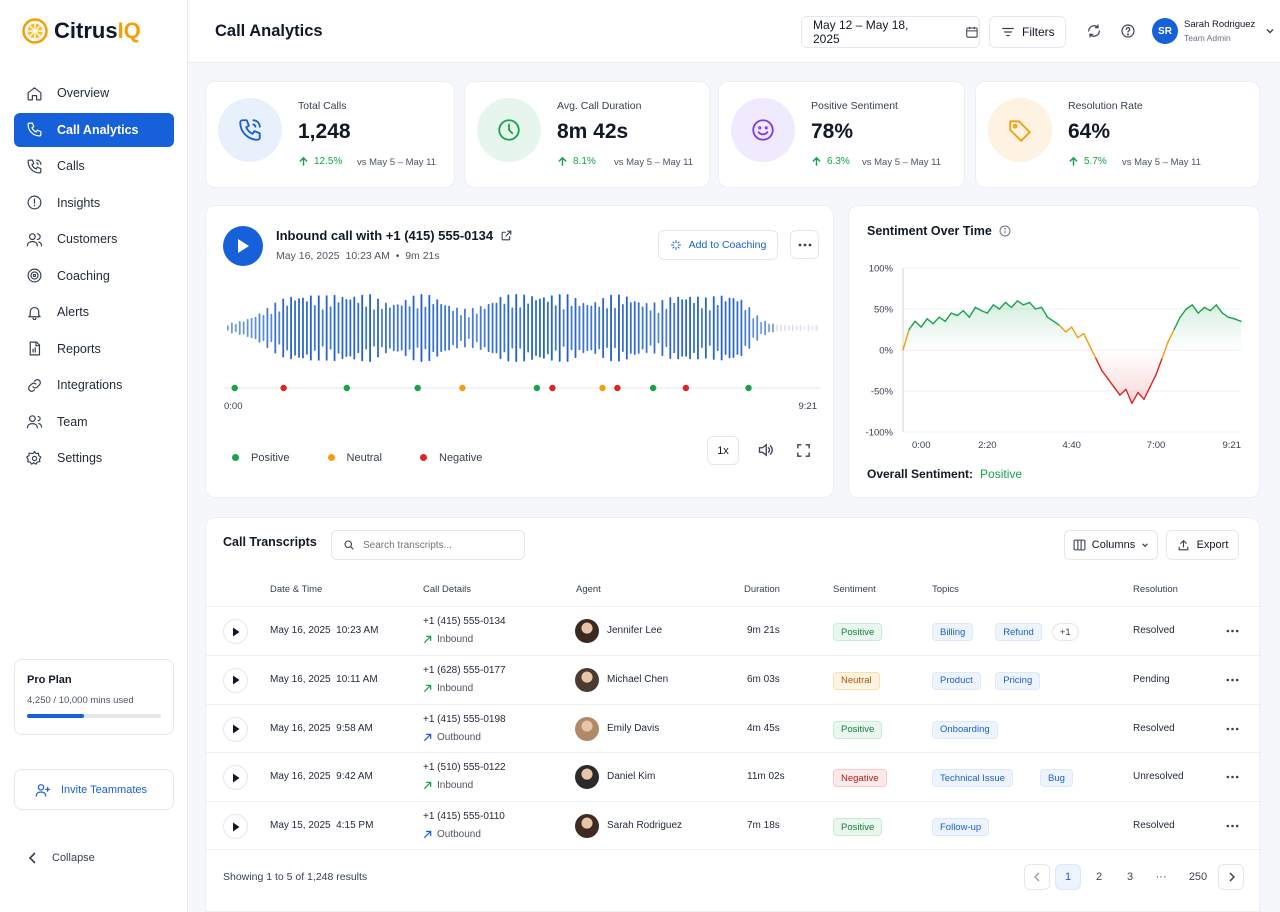 This screenshot has height=912, width=1280. I want to click on date-range-picker: May 12 – May 18, 2025, so click(890, 32).